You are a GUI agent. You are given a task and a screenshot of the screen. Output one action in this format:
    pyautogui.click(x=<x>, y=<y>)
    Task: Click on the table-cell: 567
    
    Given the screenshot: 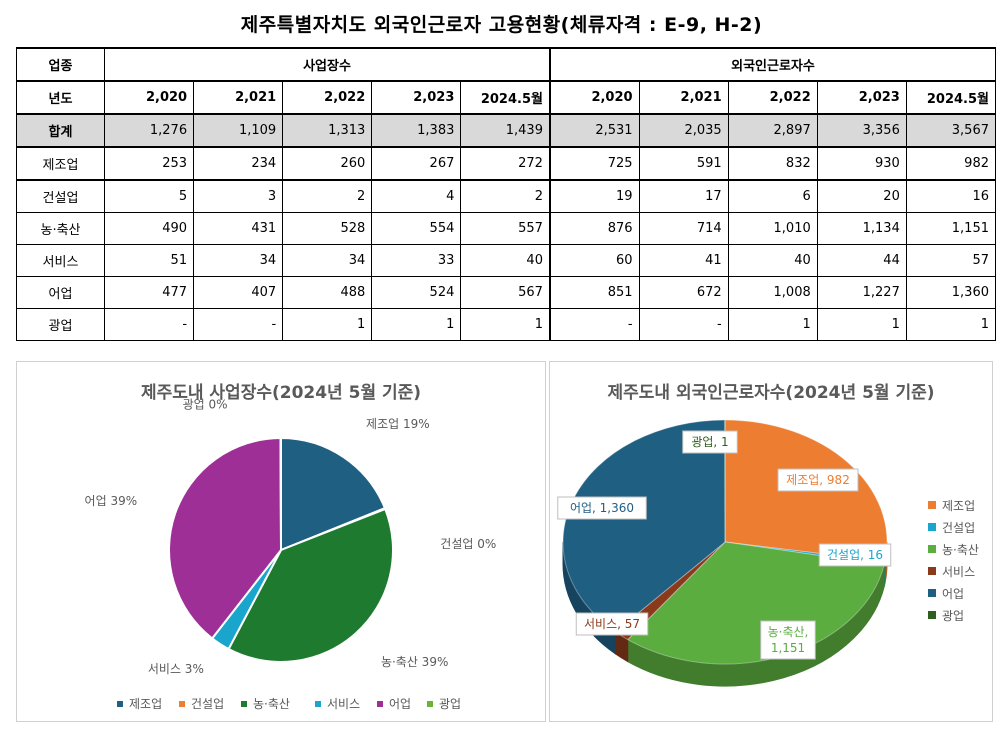 What is the action you would take?
    pyautogui.click(x=505, y=292)
    